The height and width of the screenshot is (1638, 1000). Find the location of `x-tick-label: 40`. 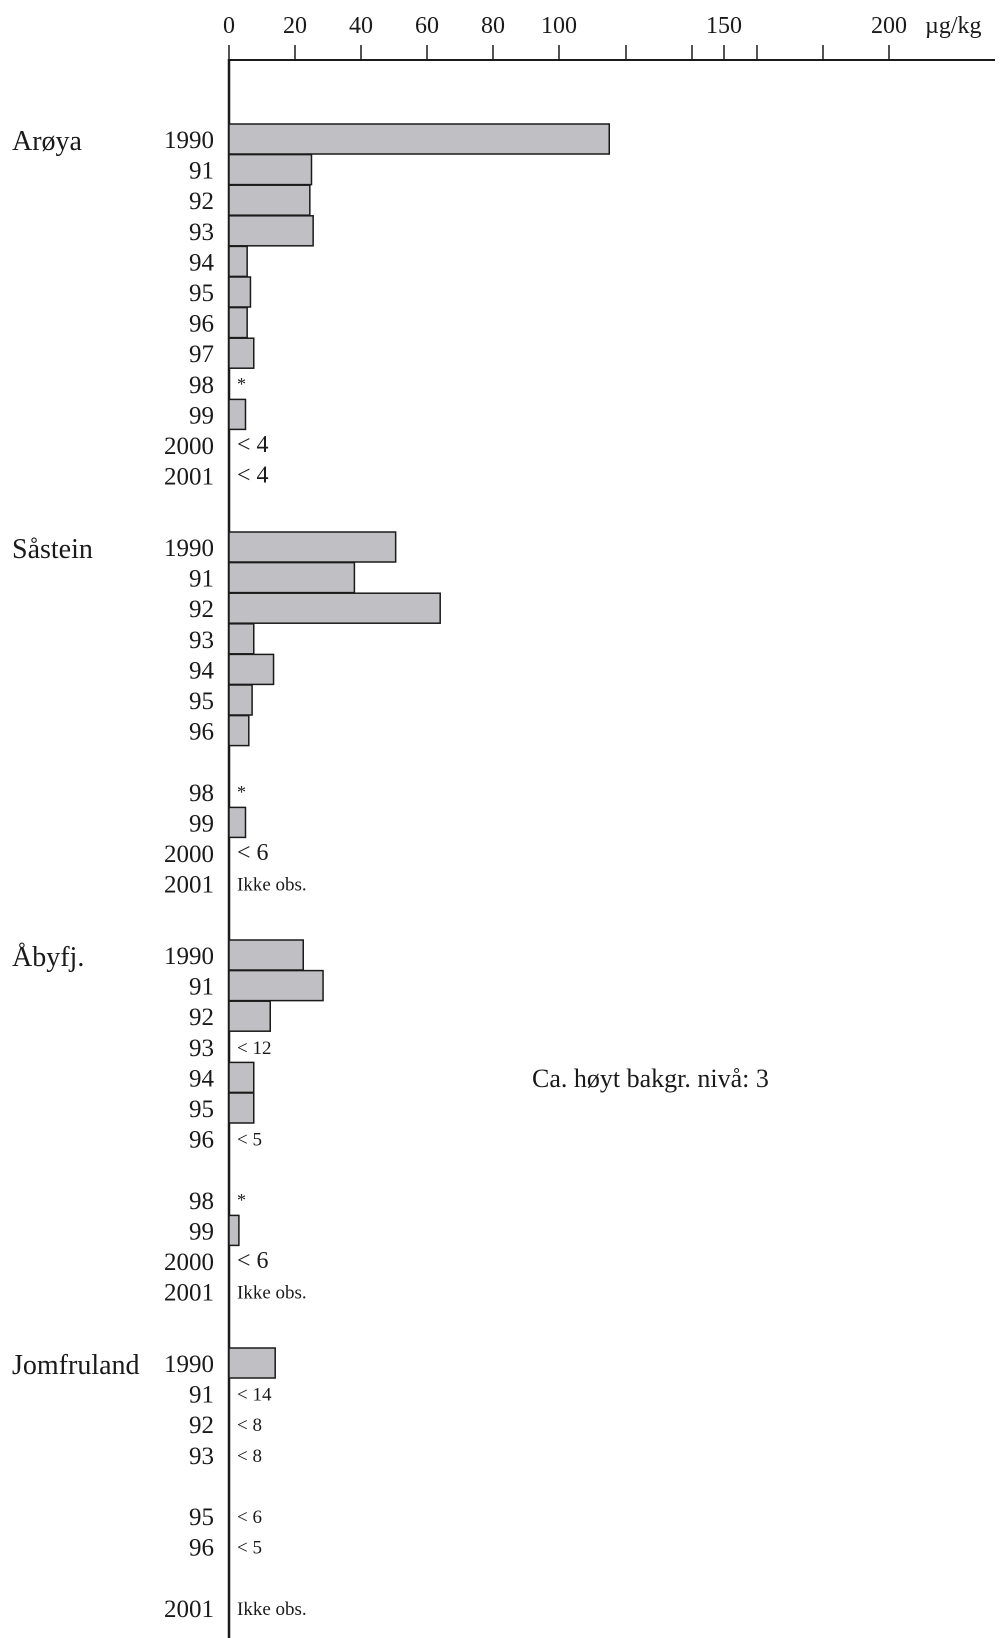

x-tick-label: 40 is located at coordinates (361, 26).